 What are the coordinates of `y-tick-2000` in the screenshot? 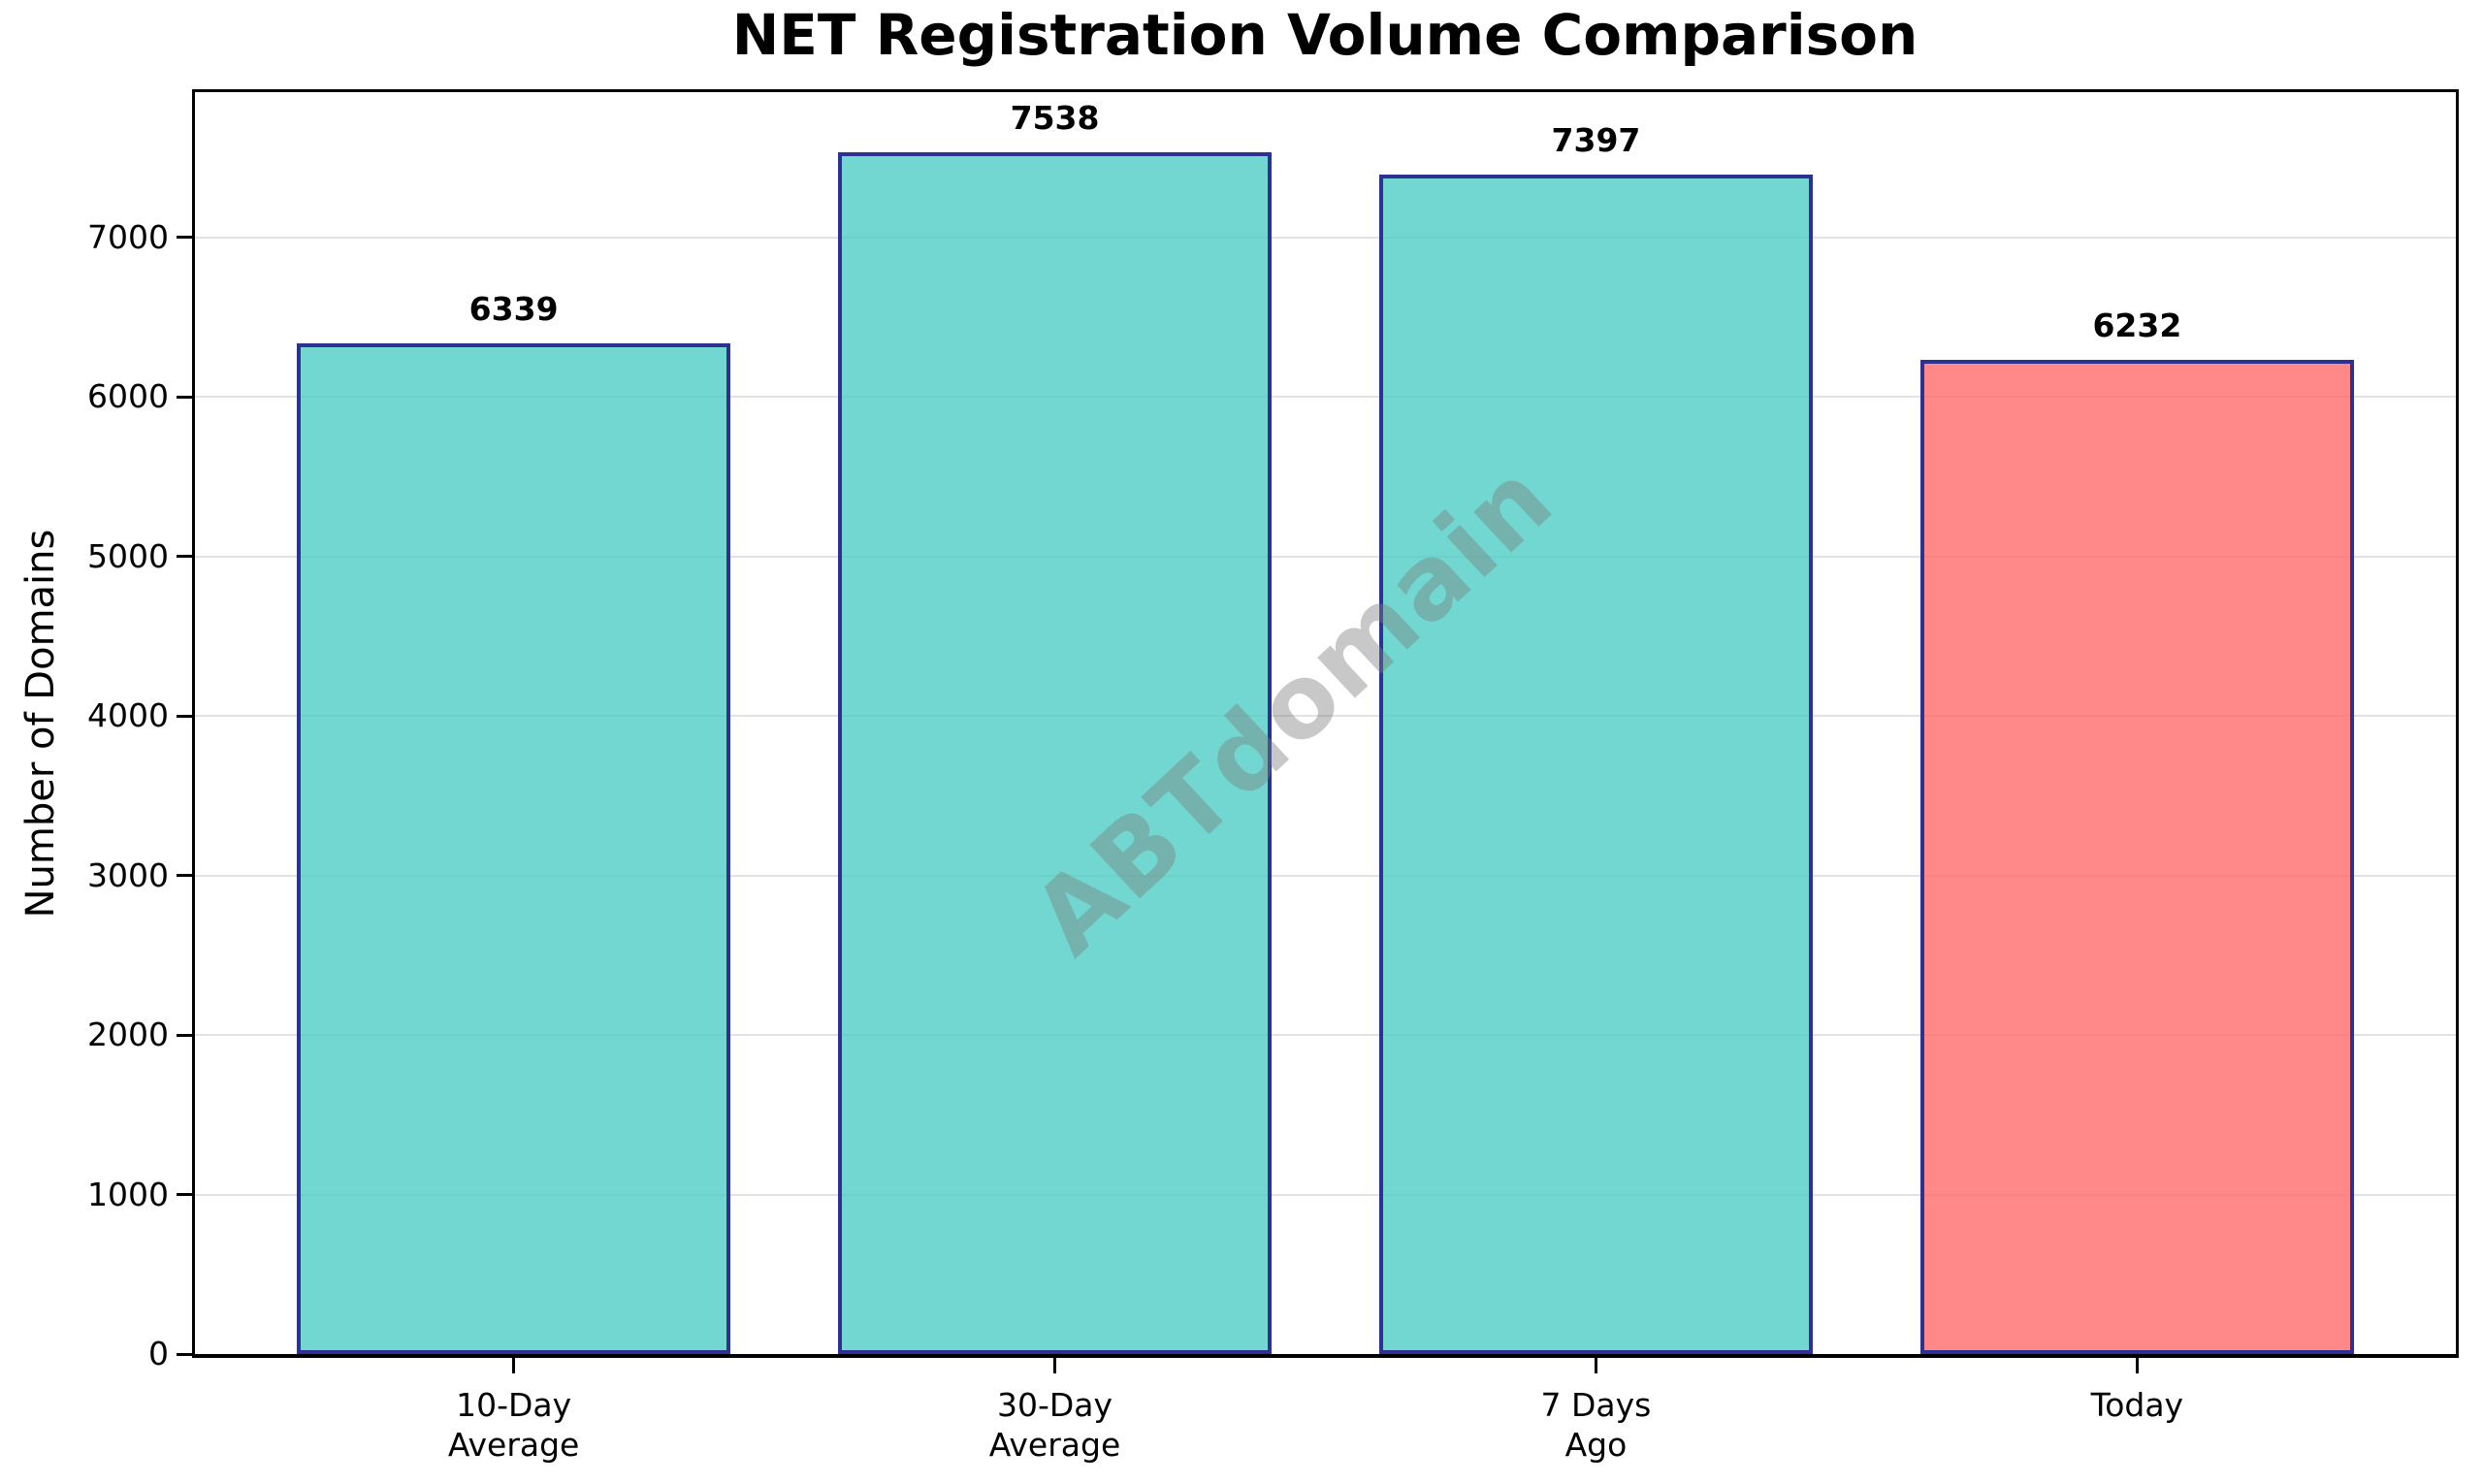 It's located at (185, 1035).